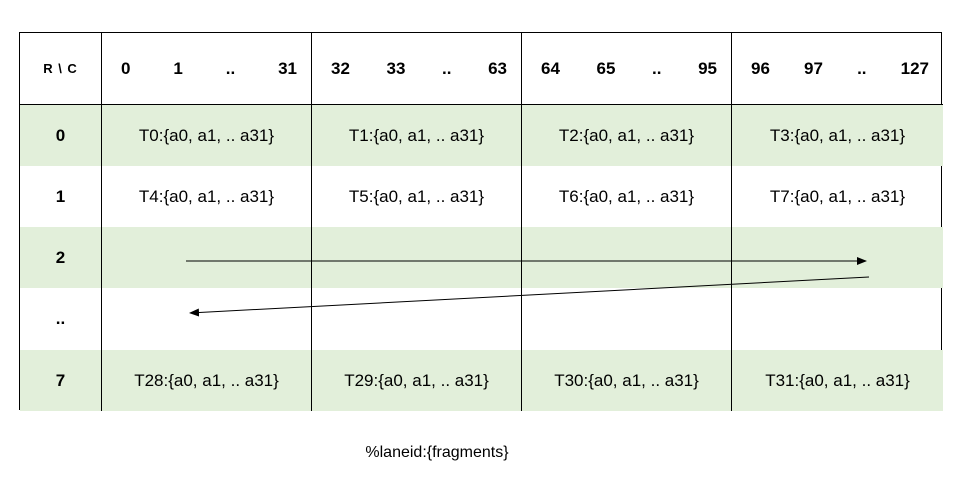  What do you see at coordinates (61, 69) in the screenshot?
I see `corner-header: R \ C` at bounding box center [61, 69].